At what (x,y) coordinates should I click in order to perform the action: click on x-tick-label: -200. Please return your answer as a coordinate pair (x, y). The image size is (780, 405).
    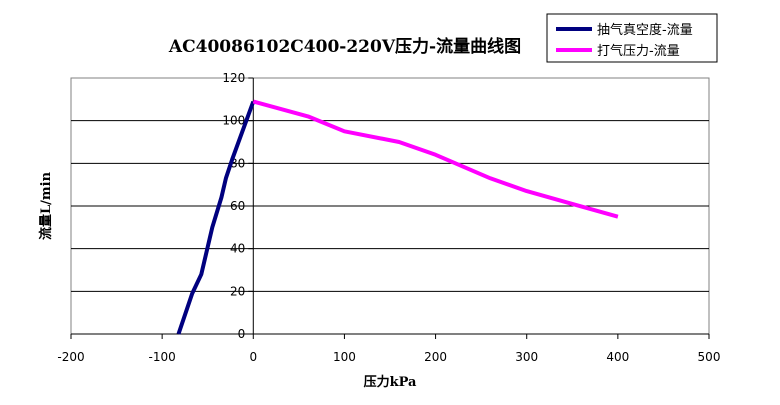
    Looking at the image, I should click on (70, 357).